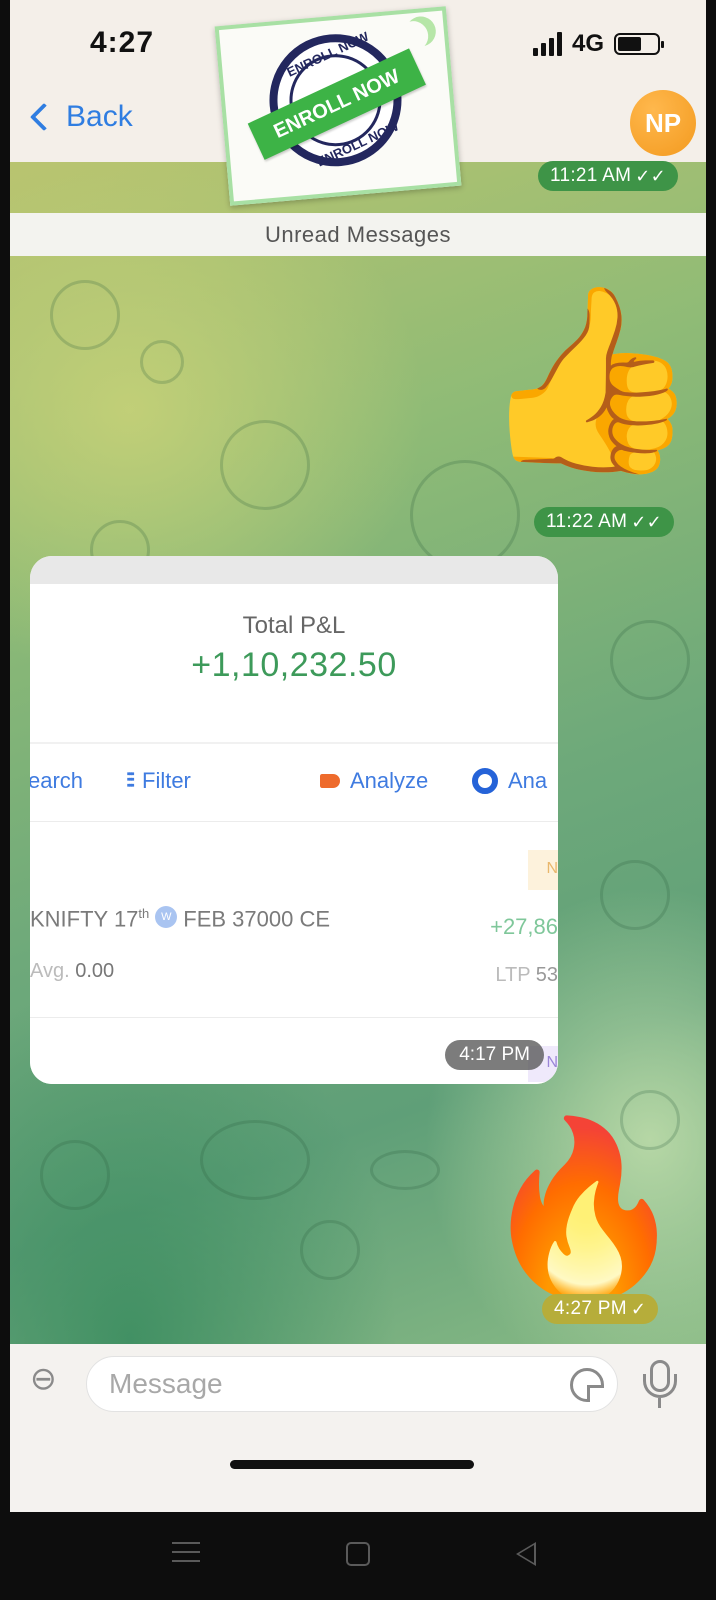  What do you see at coordinates (587, 43) in the screenshot?
I see `network-type: 4G` at bounding box center [587, 43].